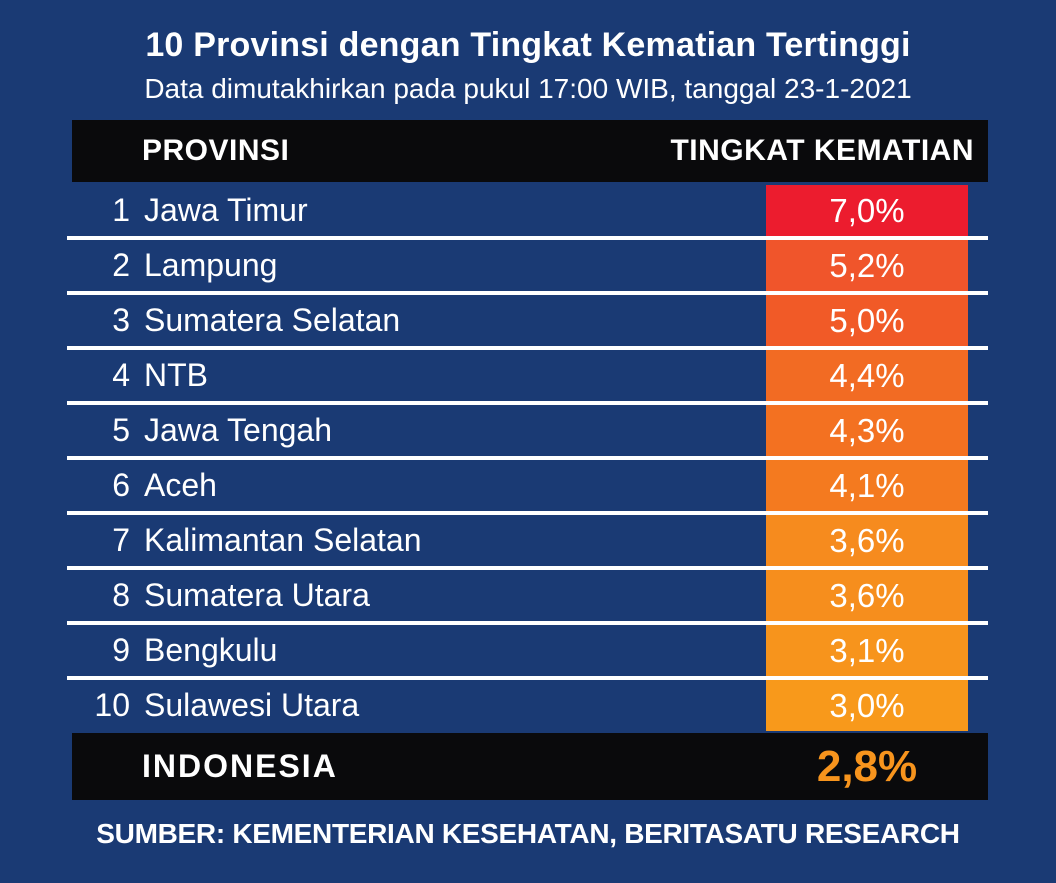  What do you see at coordinates (530, 485) in the screenshot?
I see `table-row: 6 Aceh 4,1%` at bounding box center [530, 485].